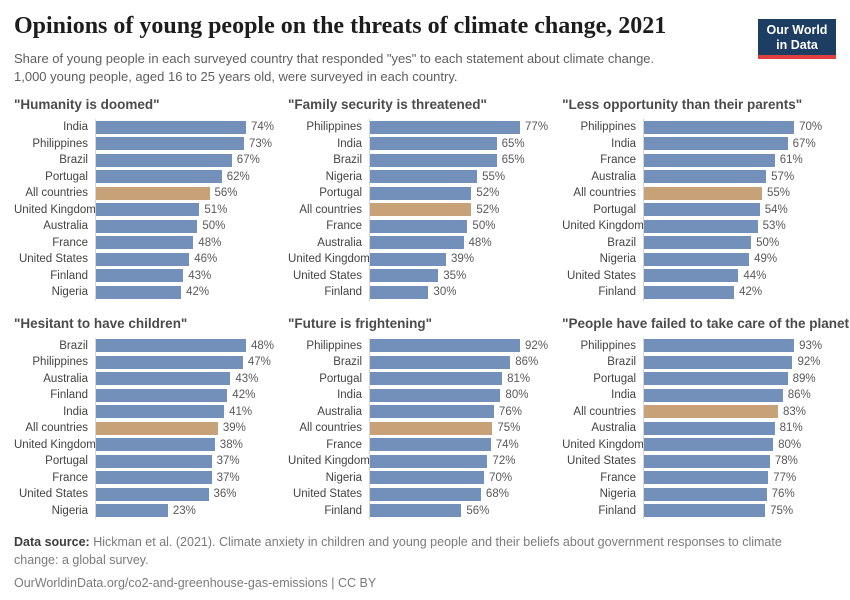 The height and width of the screenshot is (600, 850). I want to click on bar-track: 42%, so click(746, 292).